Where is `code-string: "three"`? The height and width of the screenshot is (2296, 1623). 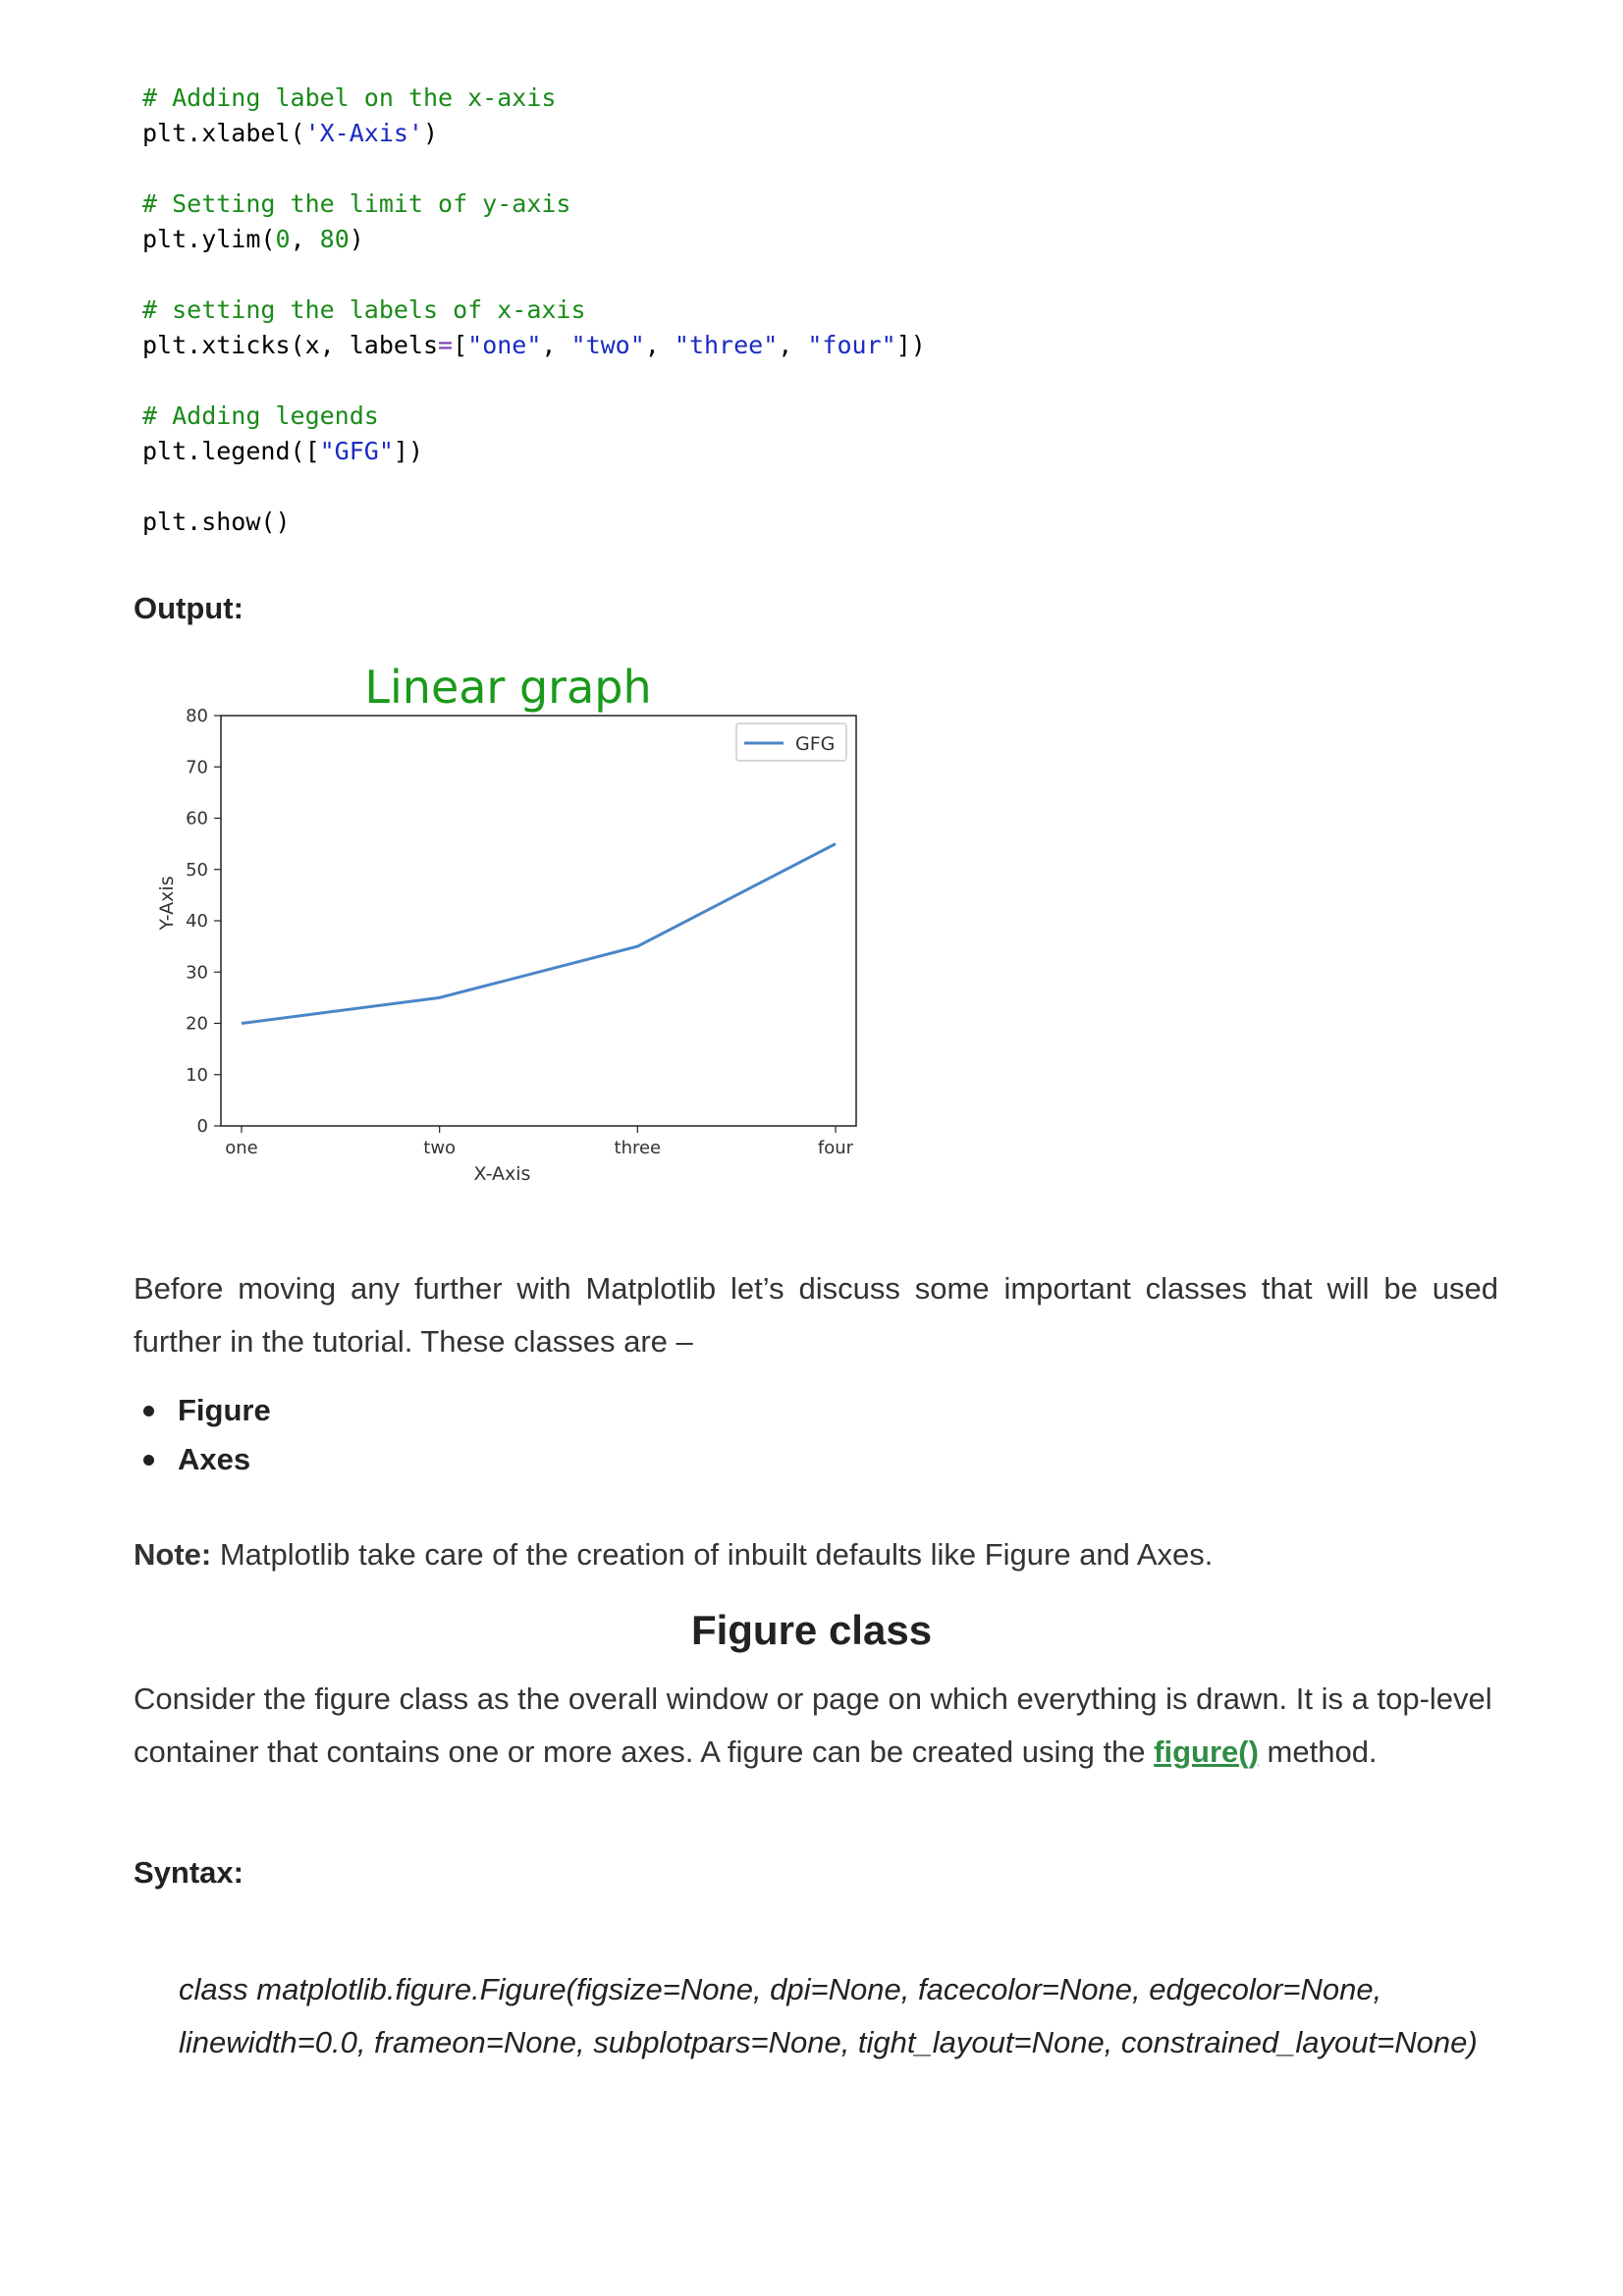 code-string: "three" is located at coordinates (726, 345).